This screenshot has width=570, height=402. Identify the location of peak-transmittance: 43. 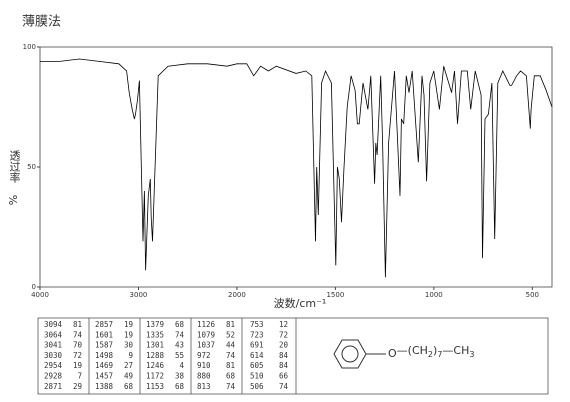
(179, 345).